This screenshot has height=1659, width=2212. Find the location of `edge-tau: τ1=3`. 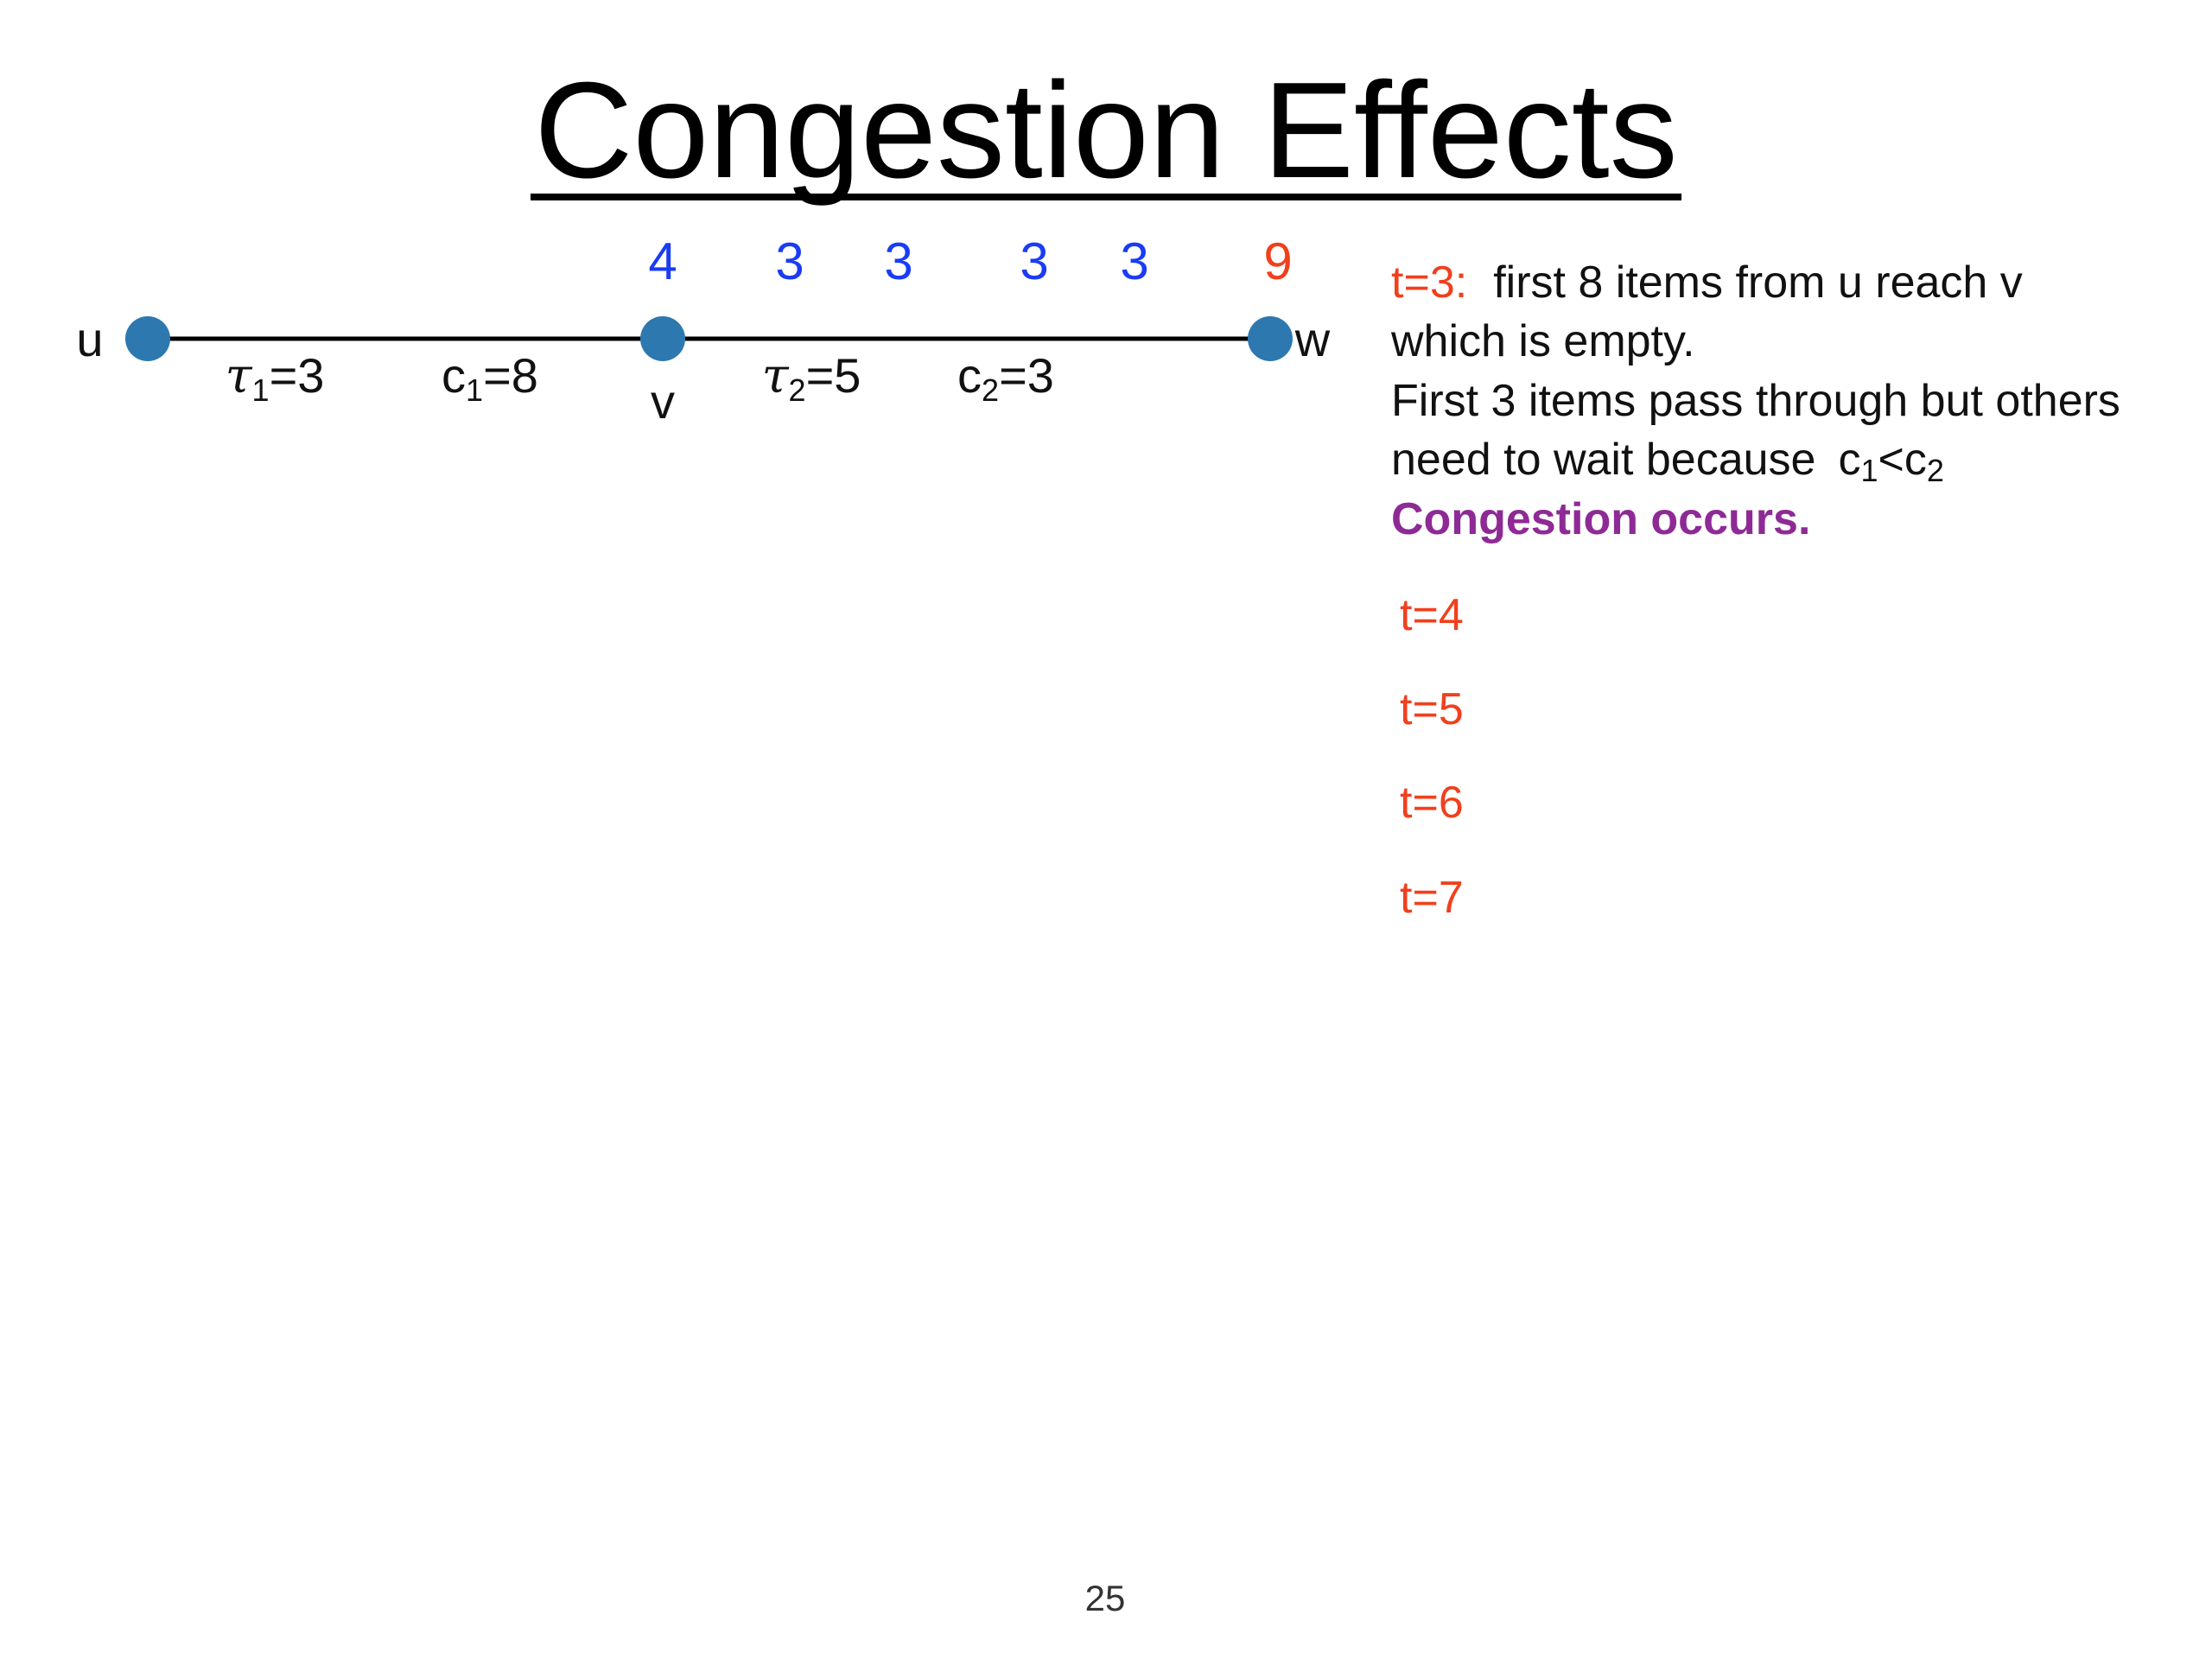

edge-tau: τ1=3 is located at coordinates (275, 378).